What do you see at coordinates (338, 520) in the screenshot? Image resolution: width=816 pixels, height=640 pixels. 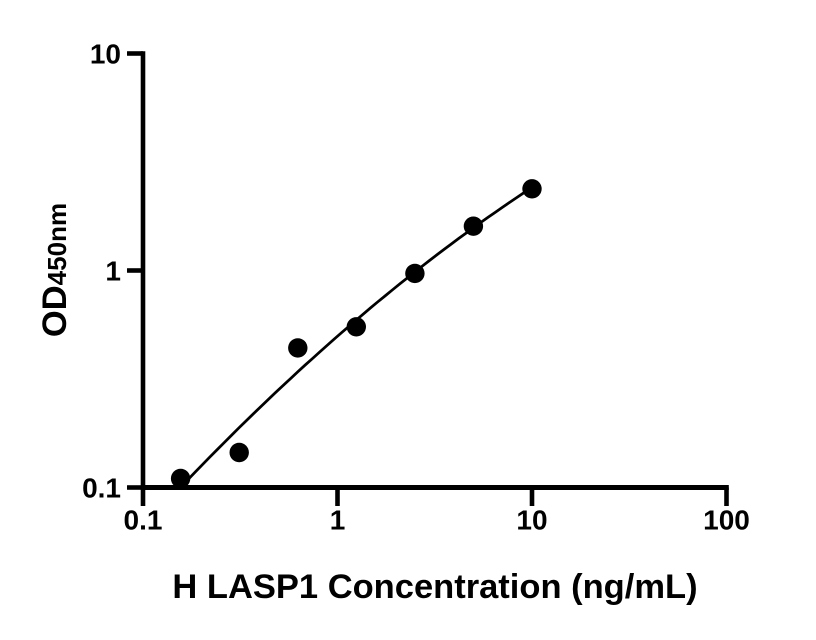 I see `x-tick-label: 1` at bounding box center [338, 520].